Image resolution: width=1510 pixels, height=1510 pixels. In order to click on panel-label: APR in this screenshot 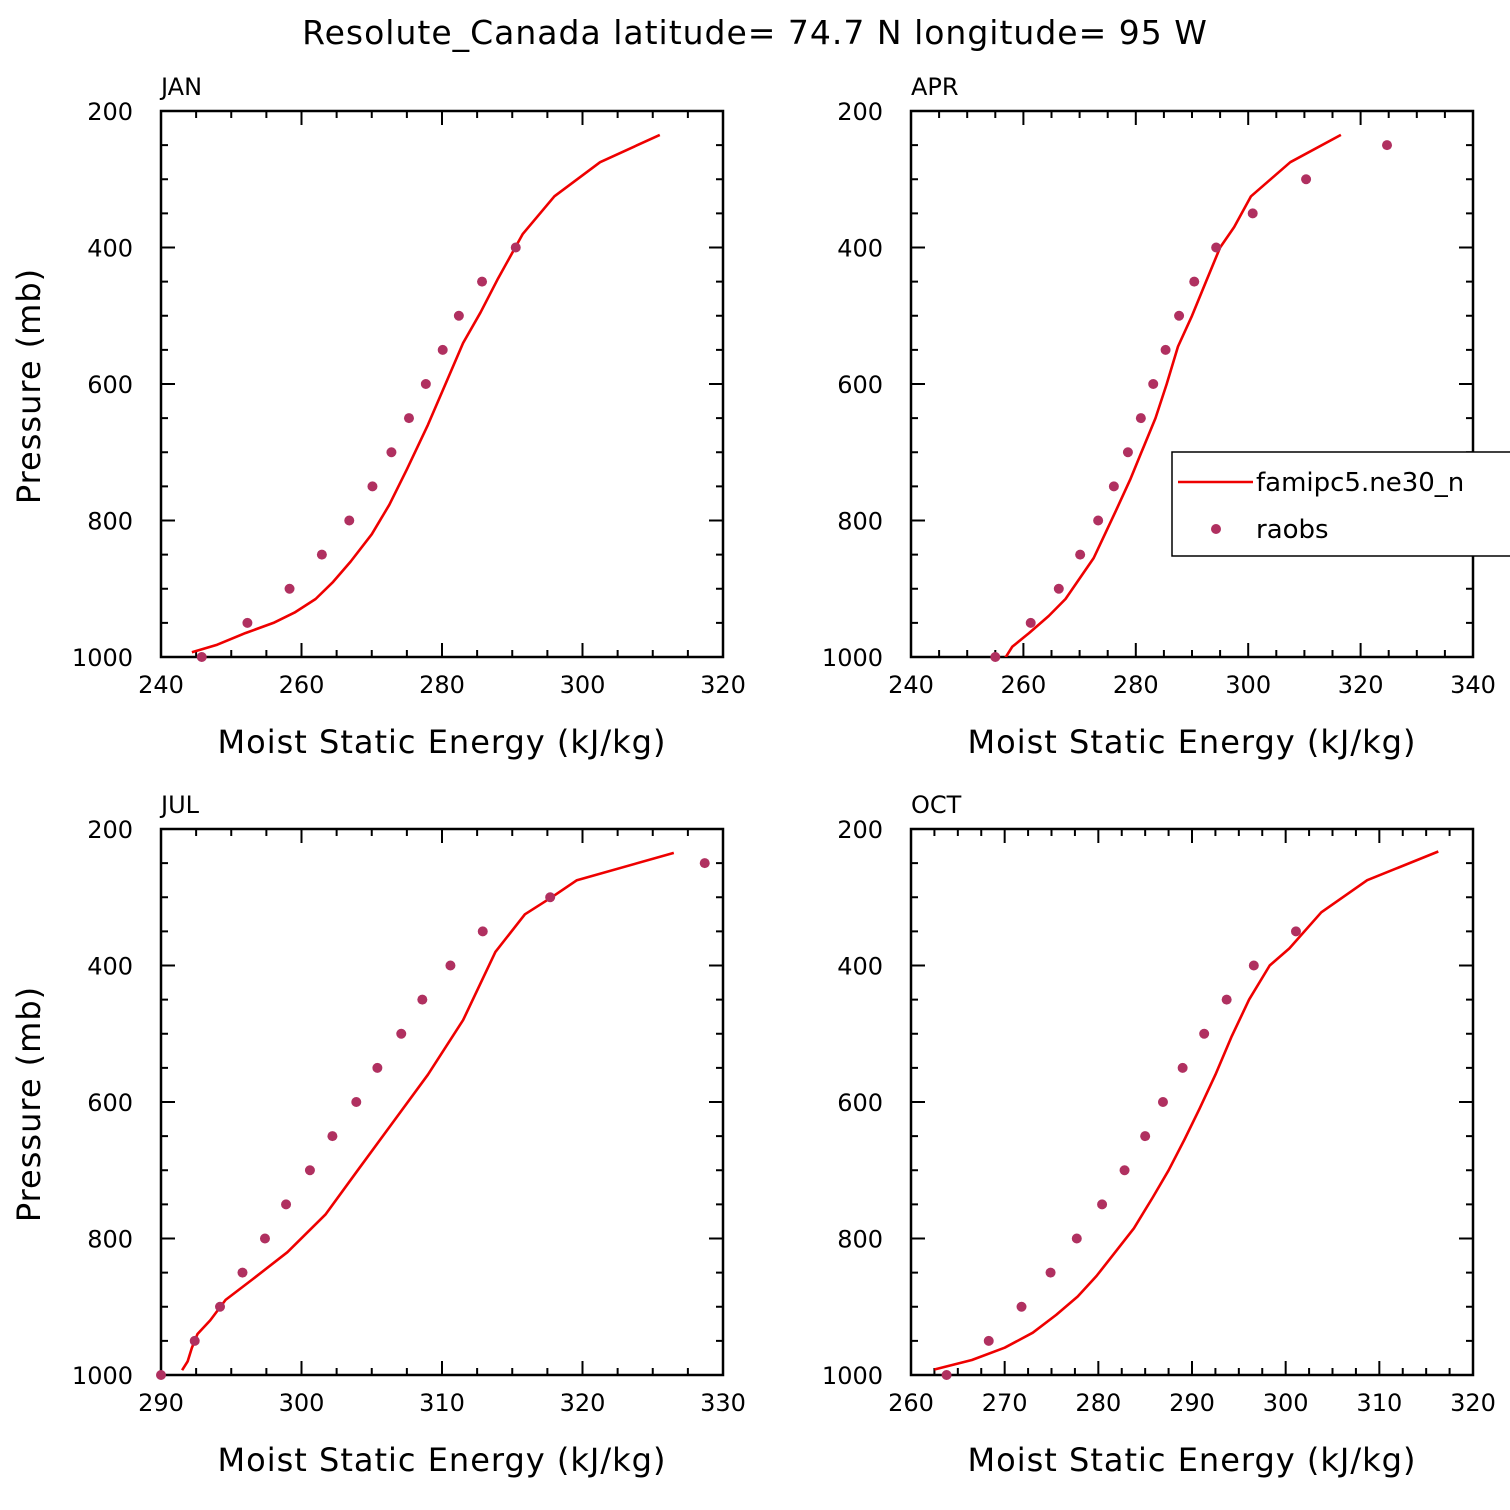, I will do `click(935, 87)`.